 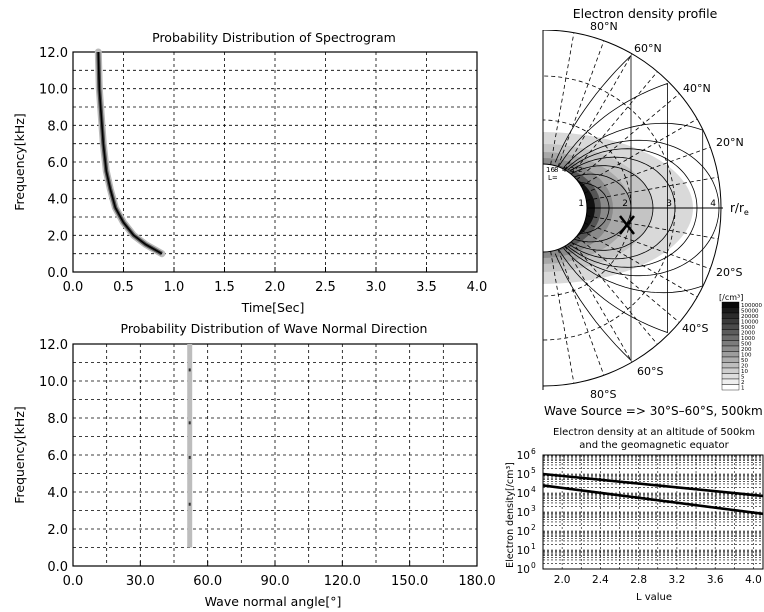 I want to click on colorbar-label: 50000, so click(x=750, y=312).